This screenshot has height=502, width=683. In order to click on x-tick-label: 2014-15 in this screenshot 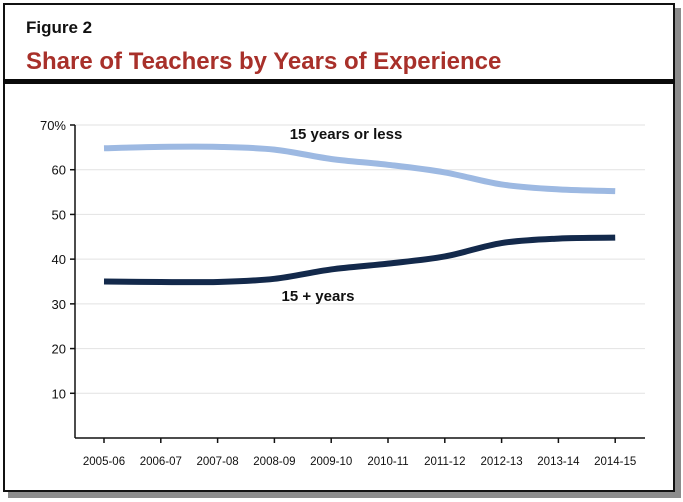, I will do `click(615, 462)`.